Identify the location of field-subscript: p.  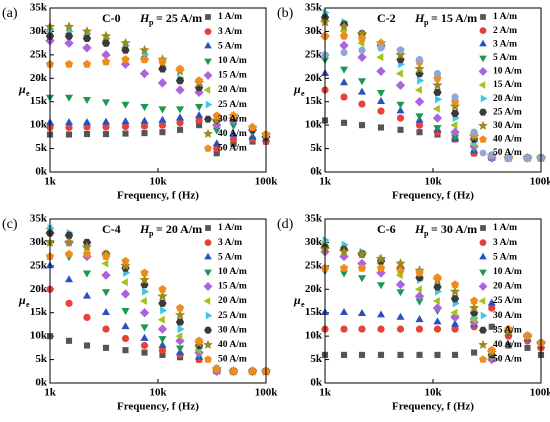
(426, 233).